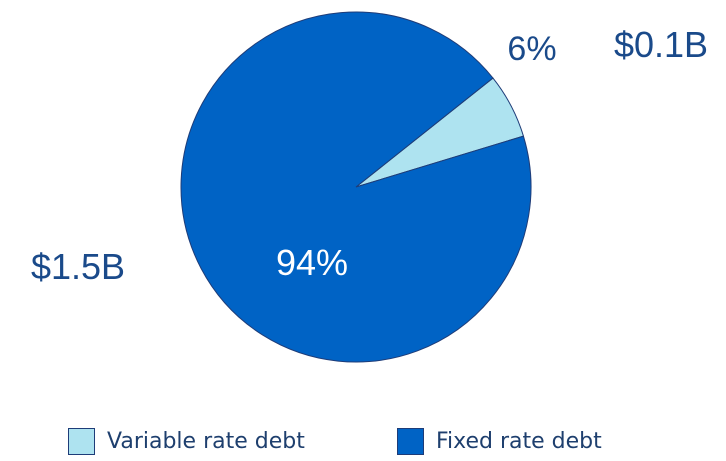  I want to click on variable-rate-amount-label: $0.1B, so click(661, 44).